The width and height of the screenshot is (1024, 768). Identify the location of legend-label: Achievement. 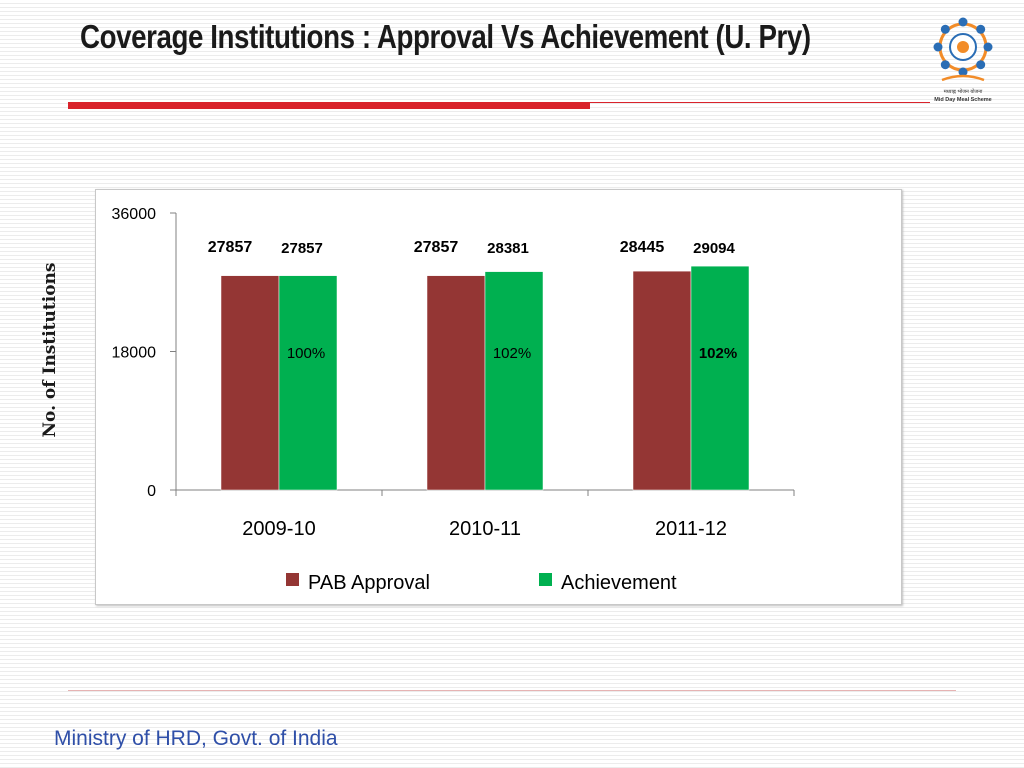
(619, 583).